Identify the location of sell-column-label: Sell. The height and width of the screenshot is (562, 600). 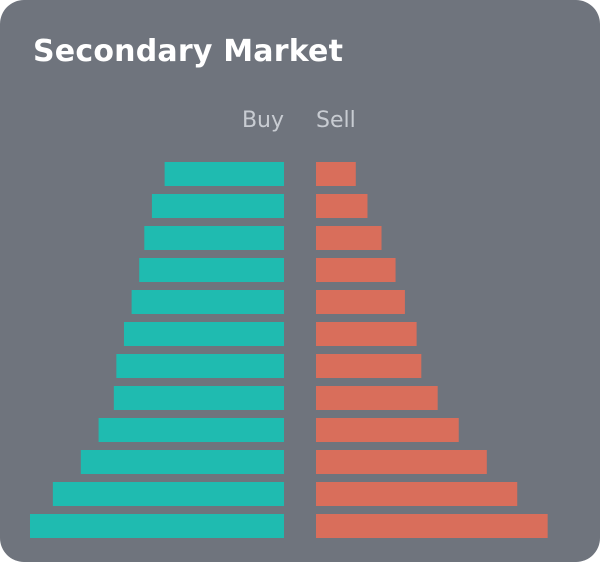
(336, 120).